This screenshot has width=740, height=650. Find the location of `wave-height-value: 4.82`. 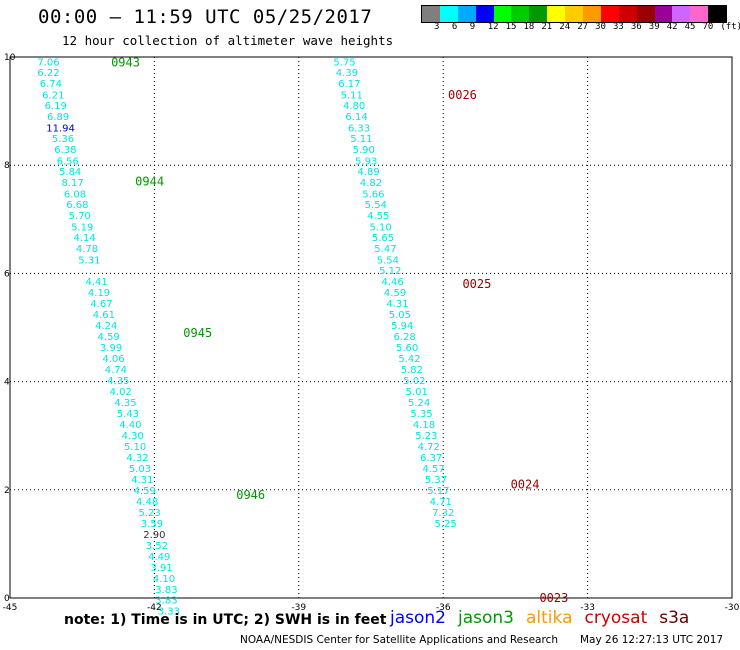

wave-height-value: 4.82 is located at coordinates (371, 183).